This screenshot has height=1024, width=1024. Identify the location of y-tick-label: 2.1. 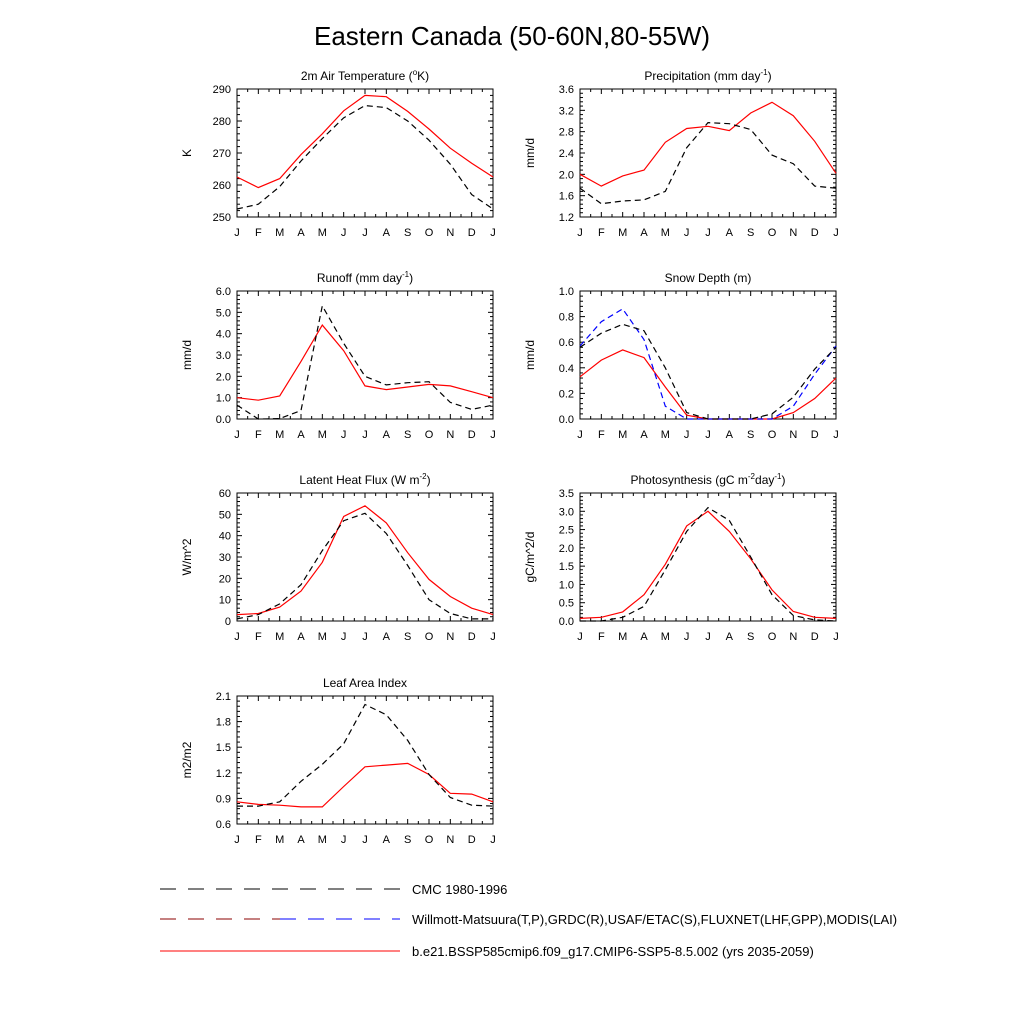
(223, 697).